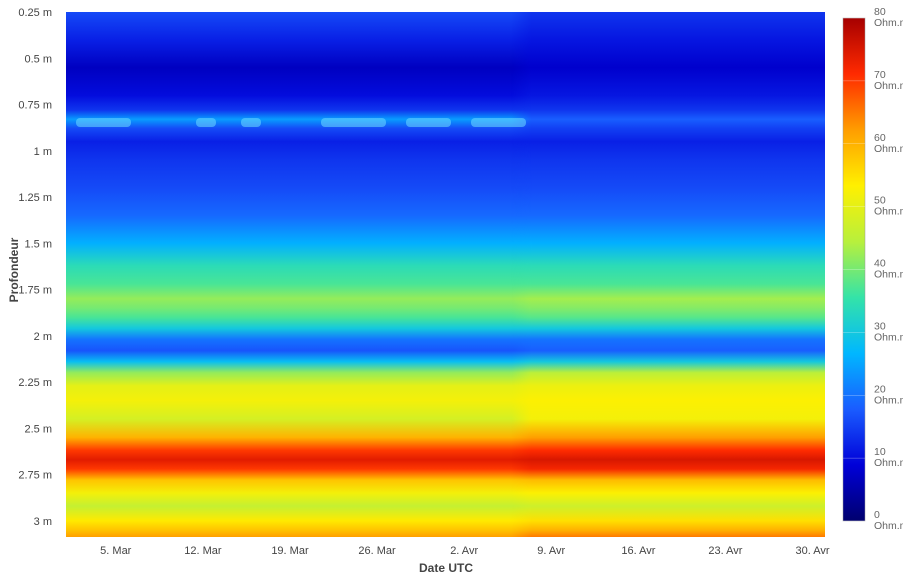 Image resolution: width=903 pixels, height=577 pixels. Describe the element at coordinates (301, 122) in the screenshot. I see `near-surface-streaks` at that location.